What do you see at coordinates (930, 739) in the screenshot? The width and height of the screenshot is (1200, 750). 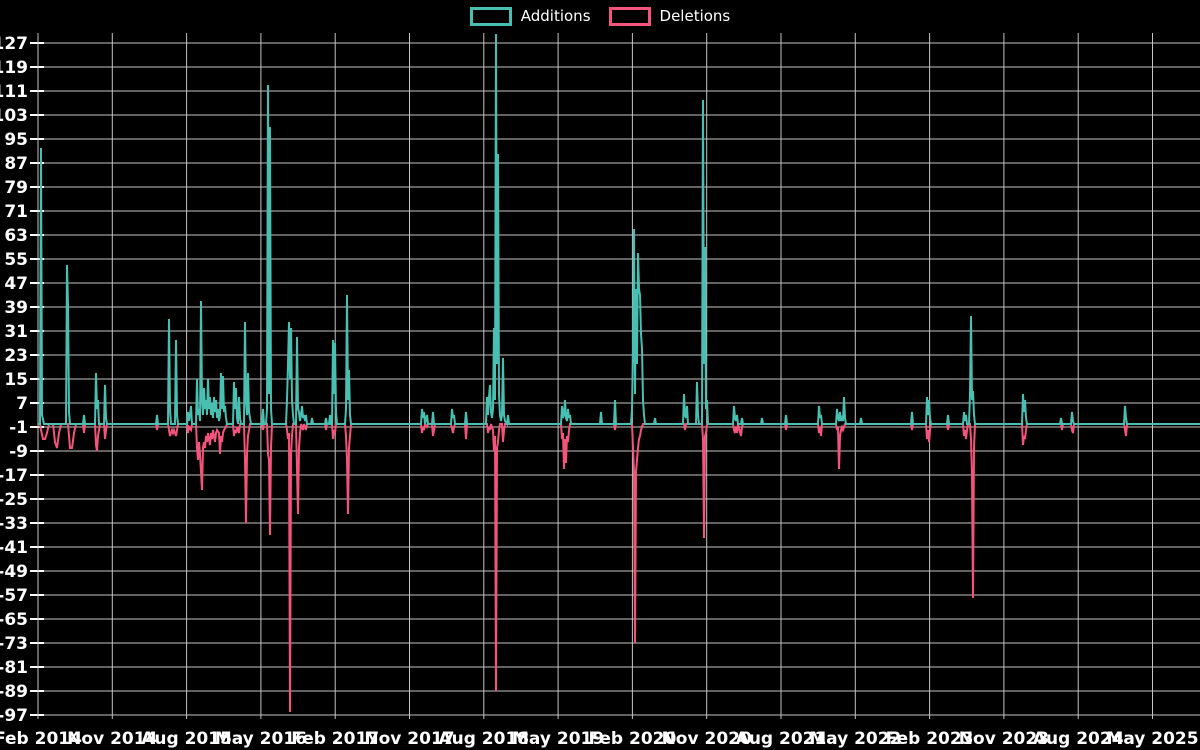 I see `x-tick-label: Feb 2023` at bounding box center [930, 739].